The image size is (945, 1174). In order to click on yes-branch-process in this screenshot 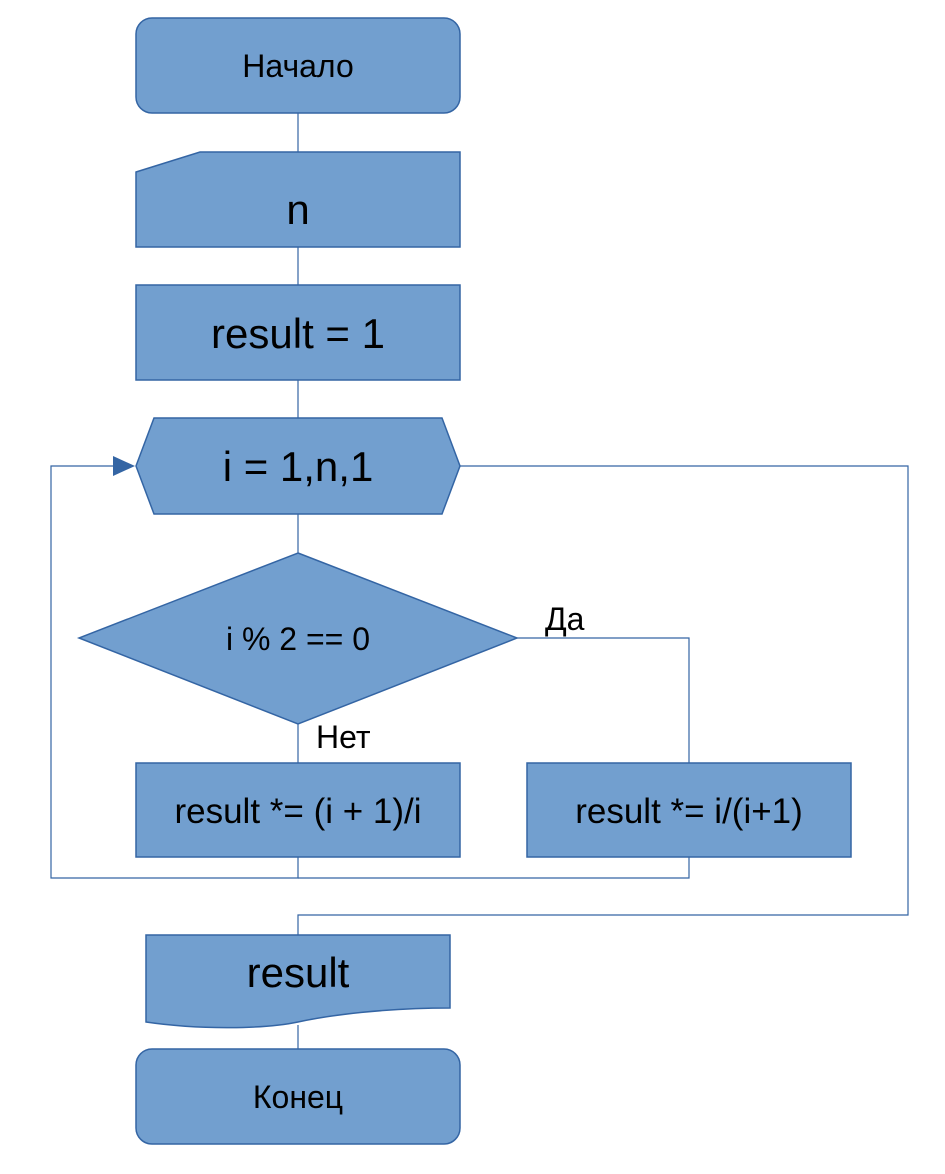, I will do `click(689, 810)`.